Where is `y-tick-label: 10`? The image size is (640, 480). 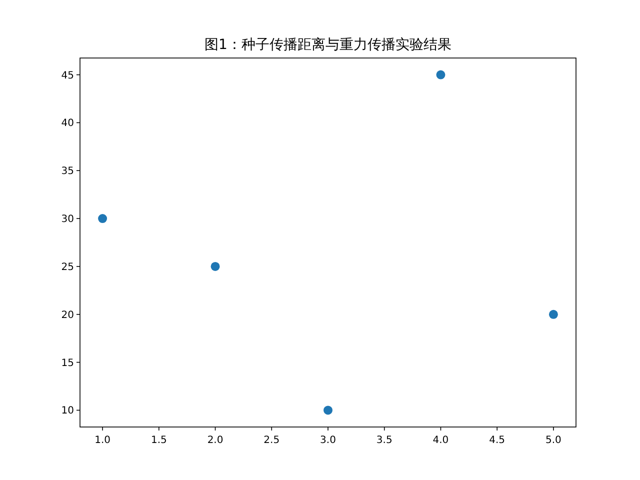 y-tick-label: 10 is located at coordinates (67, 411).